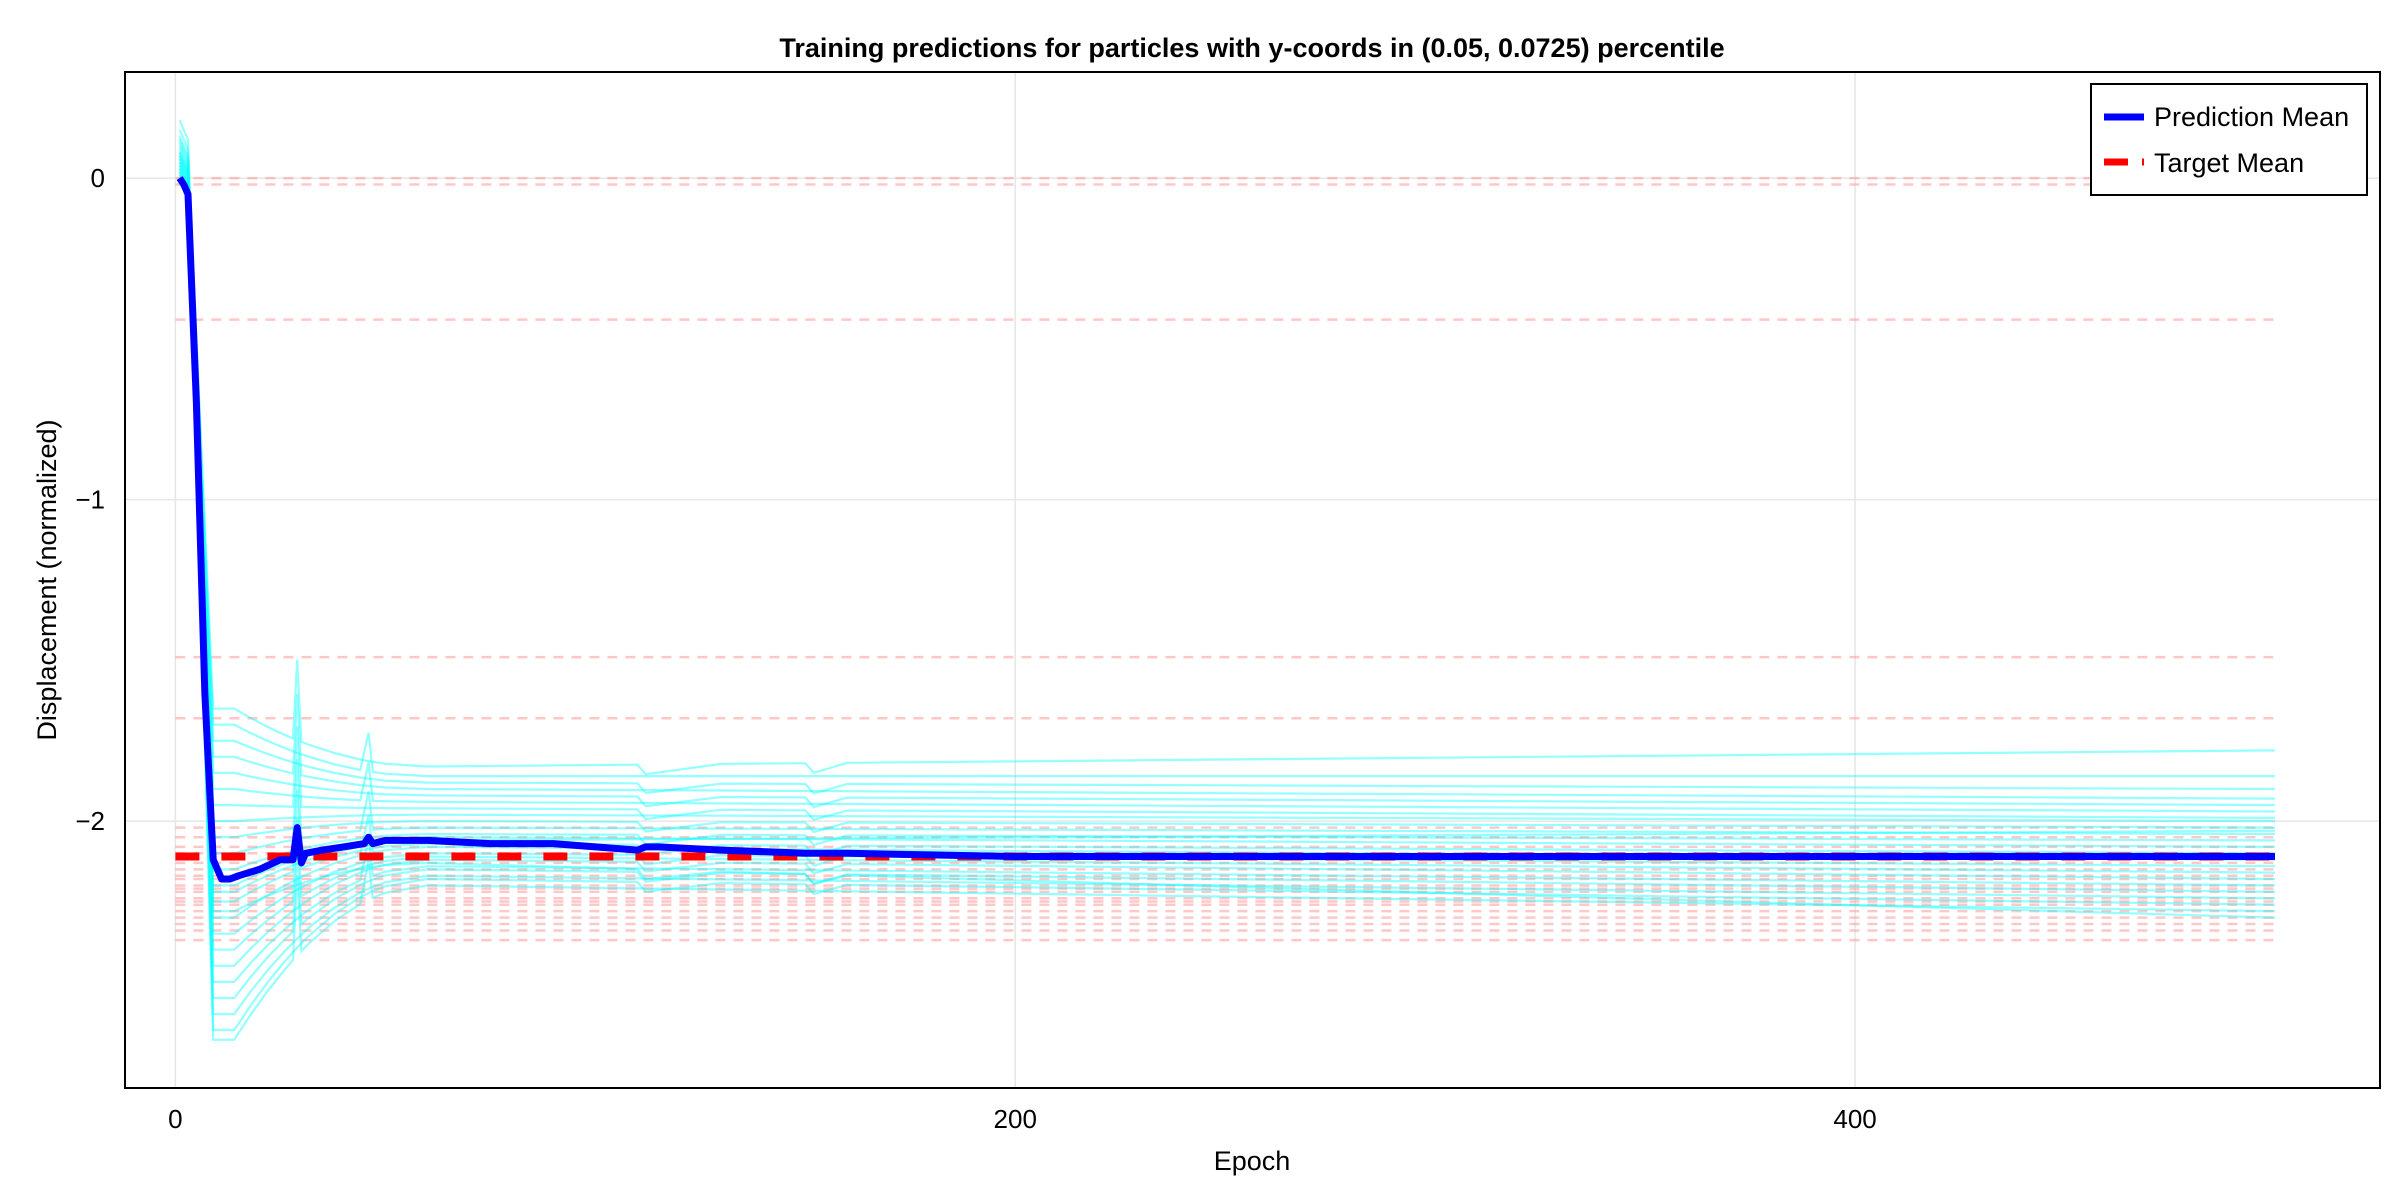  I want to click on x-axis-label: Epoch, so click(1252, 1161).